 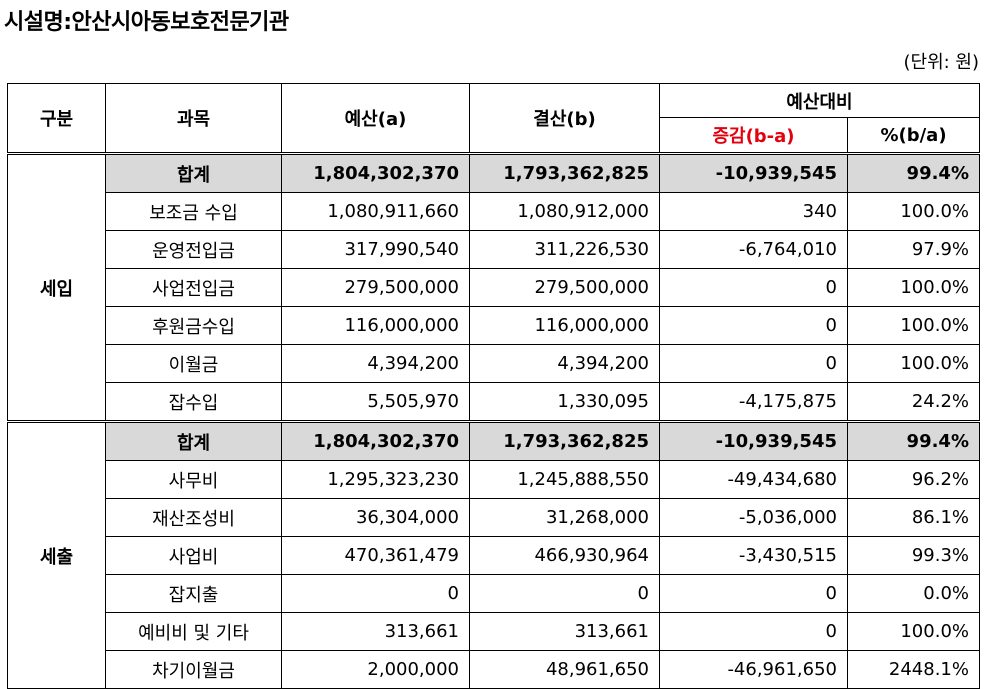 What do you see at coordinates (193, 287) in the screenshot?
I see `subject-cell: 사업전입금` at bounding box center [193, 287].